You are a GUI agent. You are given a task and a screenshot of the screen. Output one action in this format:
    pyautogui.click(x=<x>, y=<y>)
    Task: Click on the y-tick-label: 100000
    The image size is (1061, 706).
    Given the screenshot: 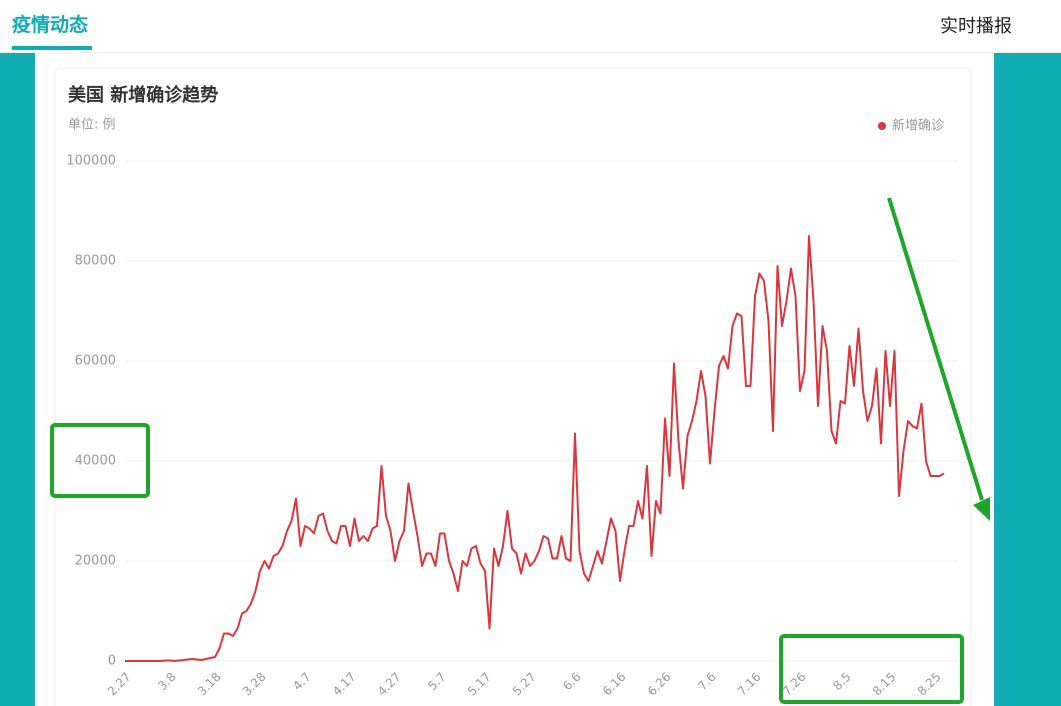 What is the action you would take?
    pyautogui.click(x=91, y=161)
    